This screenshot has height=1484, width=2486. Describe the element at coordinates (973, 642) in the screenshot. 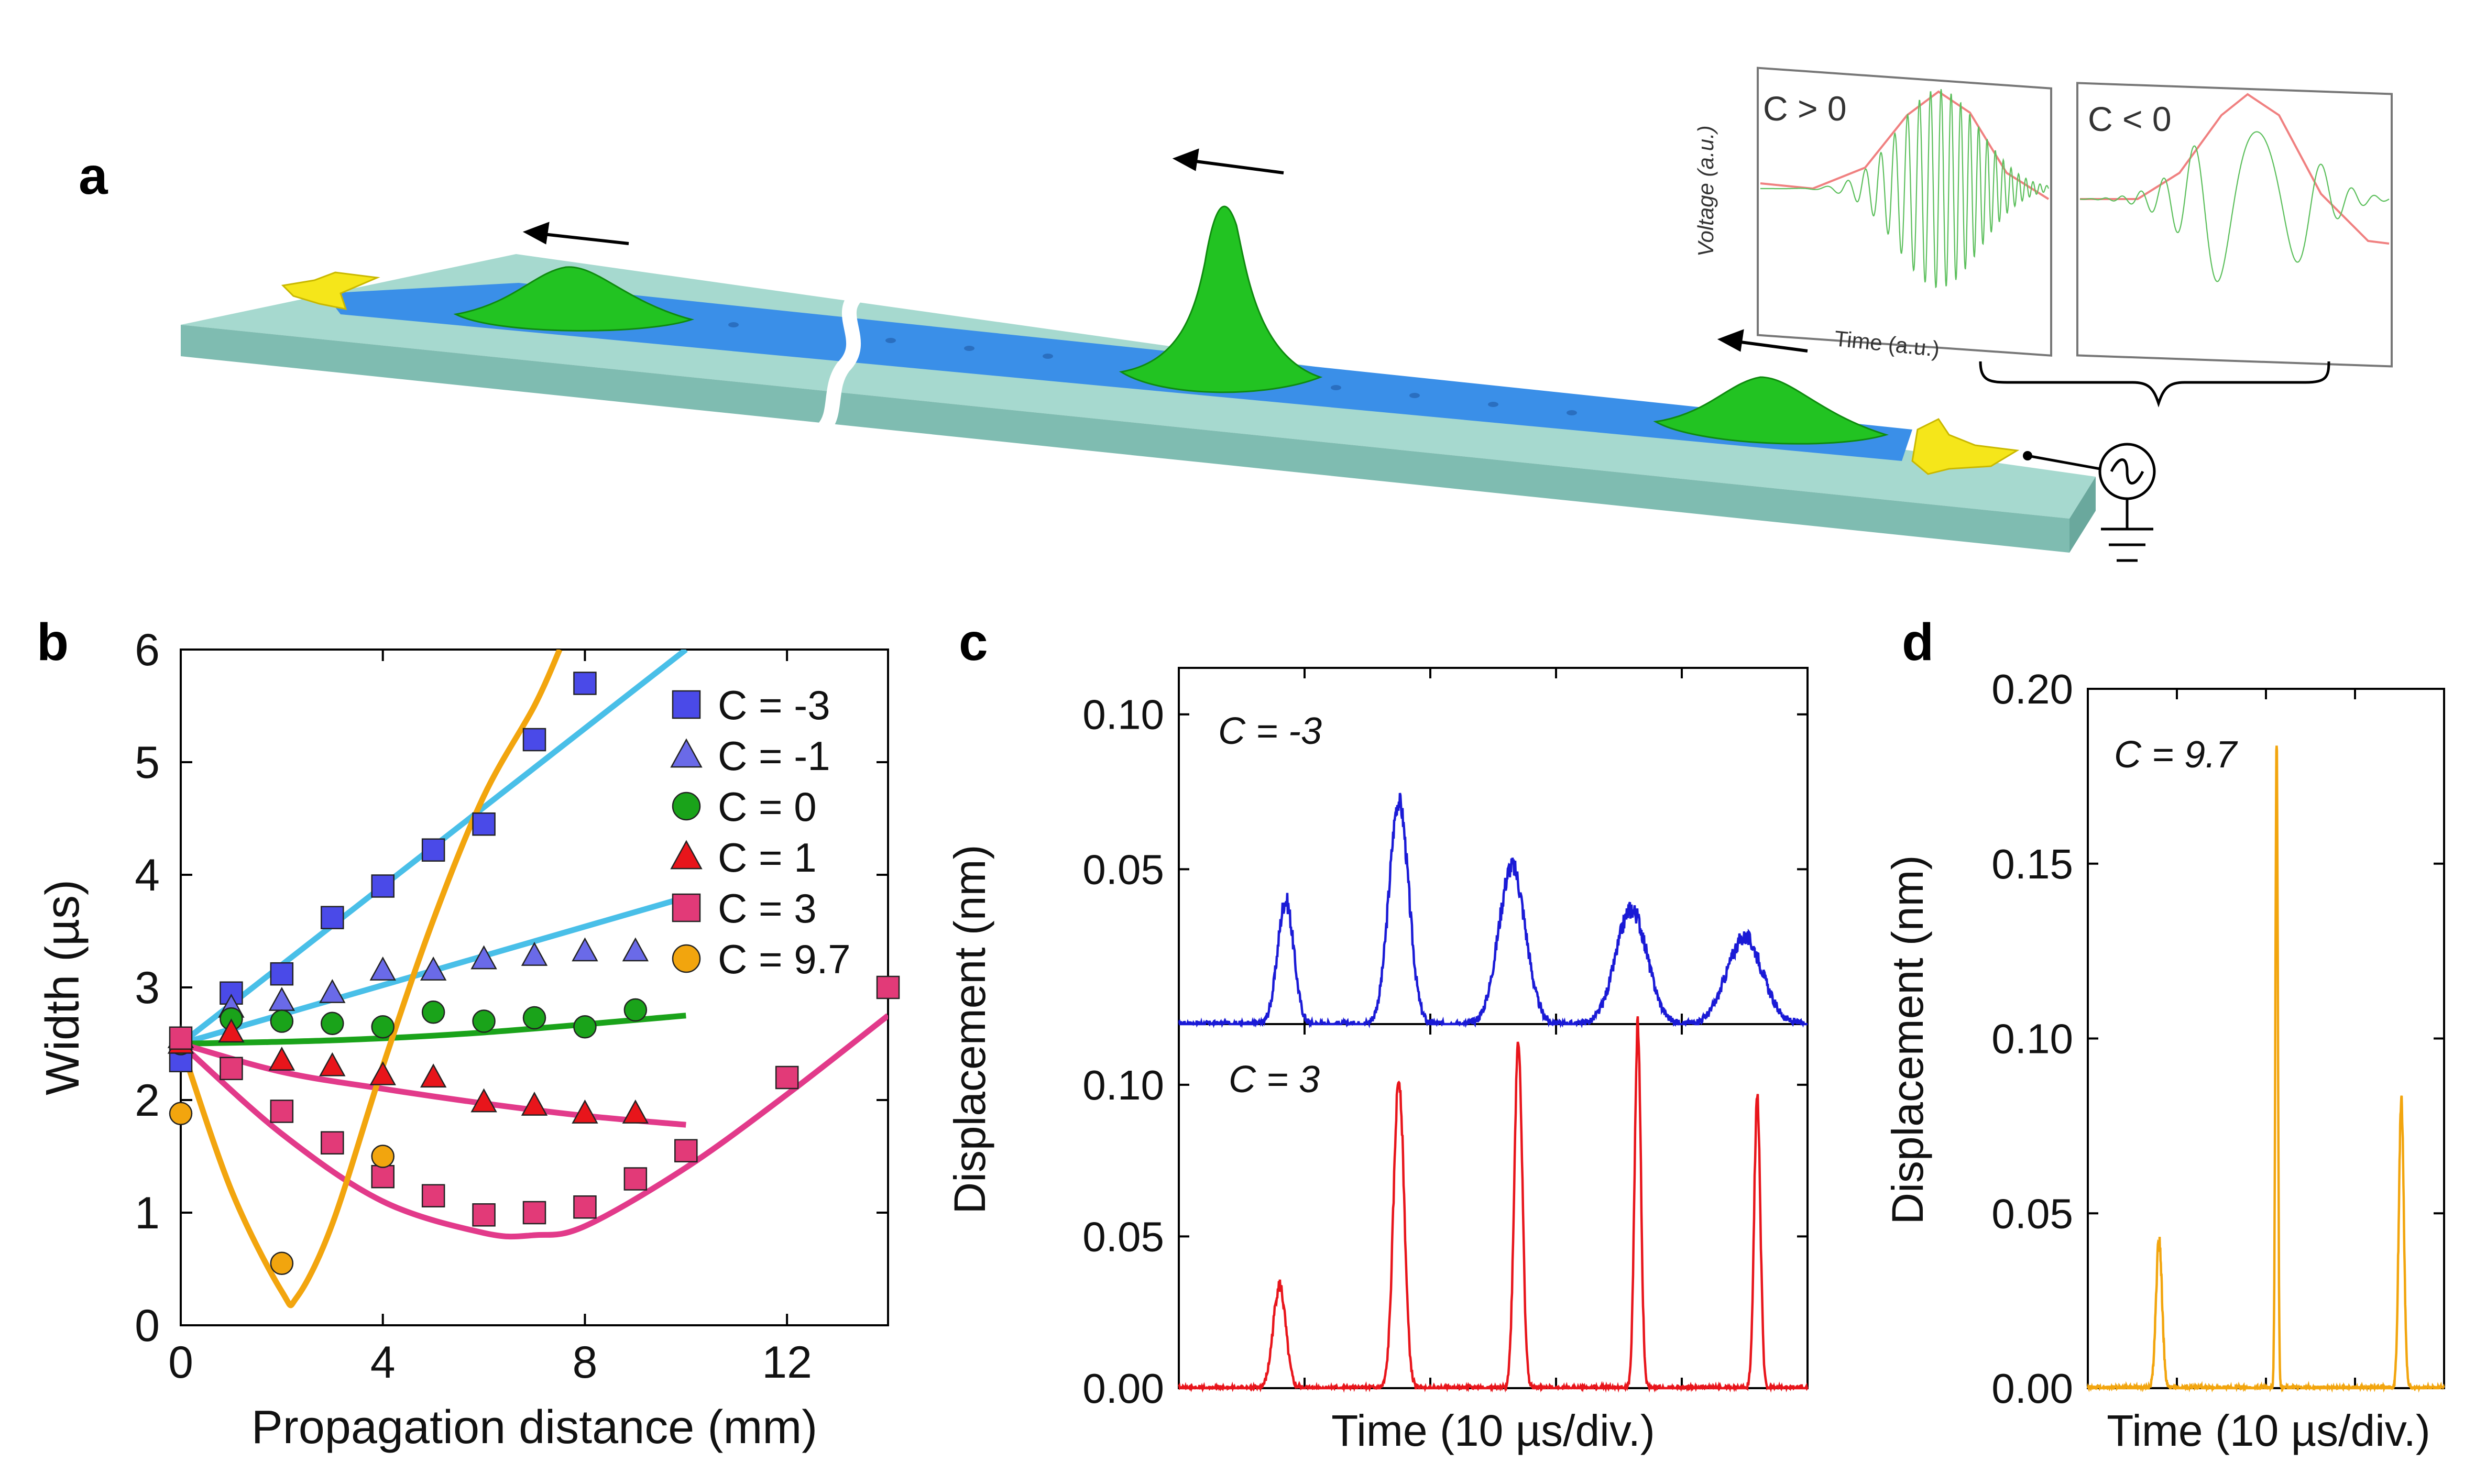

I see `panel-c-letter: c` at that location.